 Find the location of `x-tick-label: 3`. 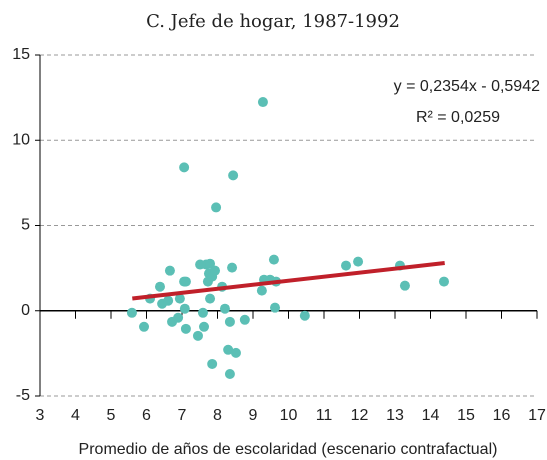

x-tick-label: 3 is located at coordinates (40, 415).